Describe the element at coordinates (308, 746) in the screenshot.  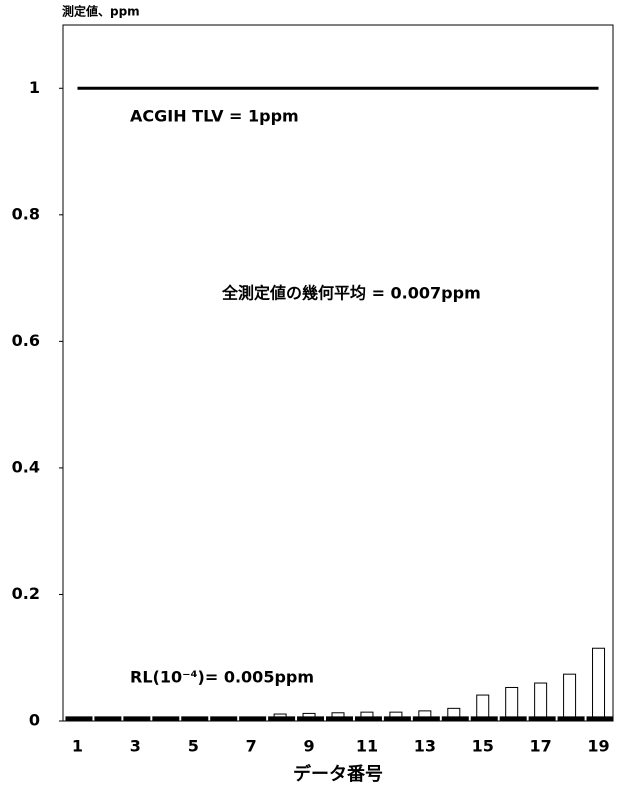
I see `x-tick-label: 9` at that location.